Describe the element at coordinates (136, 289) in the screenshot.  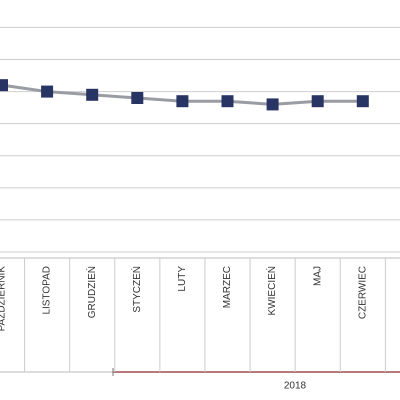
I see `x-tick-label: STYCZEŃ` at that location.